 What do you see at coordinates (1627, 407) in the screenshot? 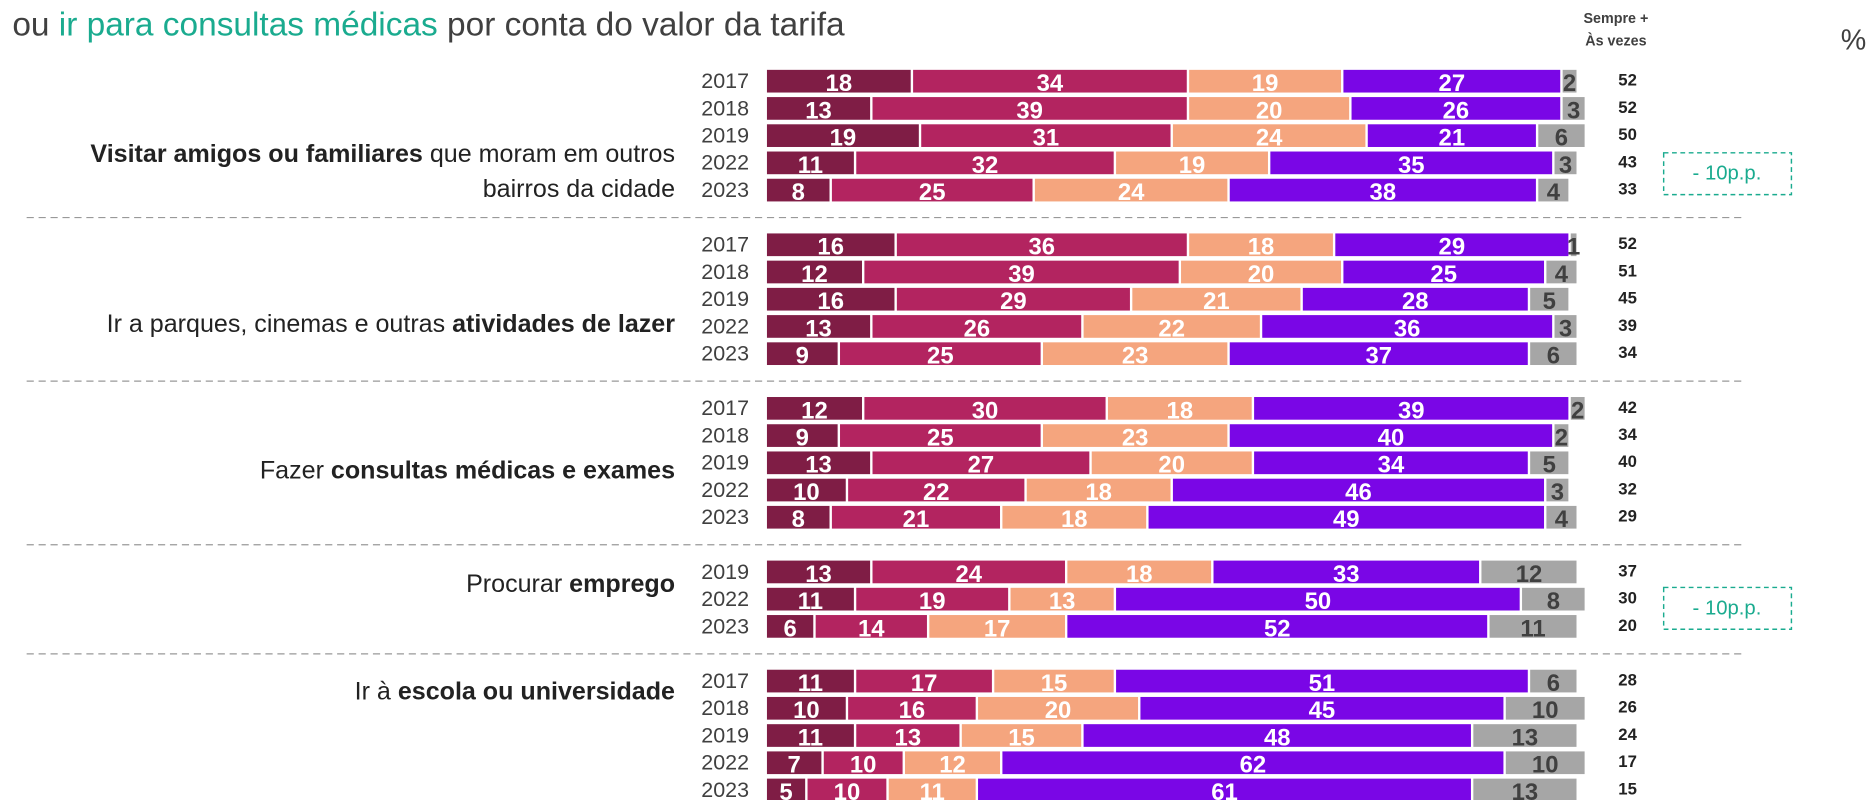
I see `total-label: 42` at bounding box center [1627, 407].